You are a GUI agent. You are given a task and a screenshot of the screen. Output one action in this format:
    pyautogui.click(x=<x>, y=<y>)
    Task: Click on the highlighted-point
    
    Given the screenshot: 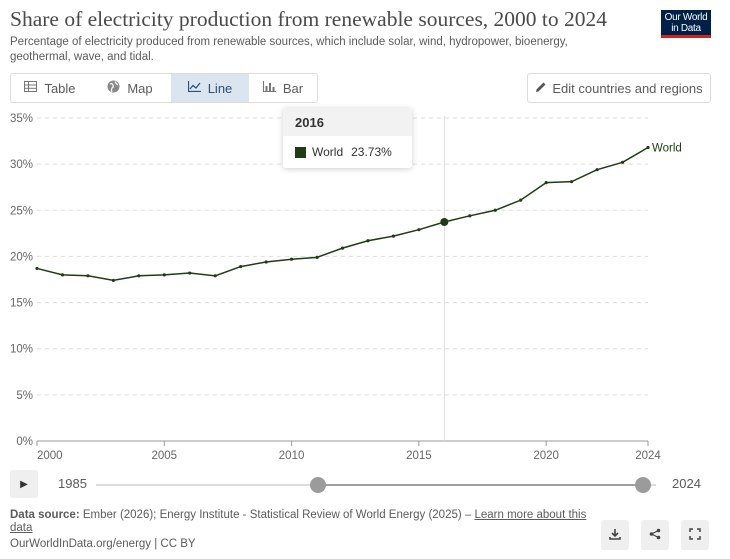 What is the action you would take?
    pyautogui.click(x=444, y=222)
    